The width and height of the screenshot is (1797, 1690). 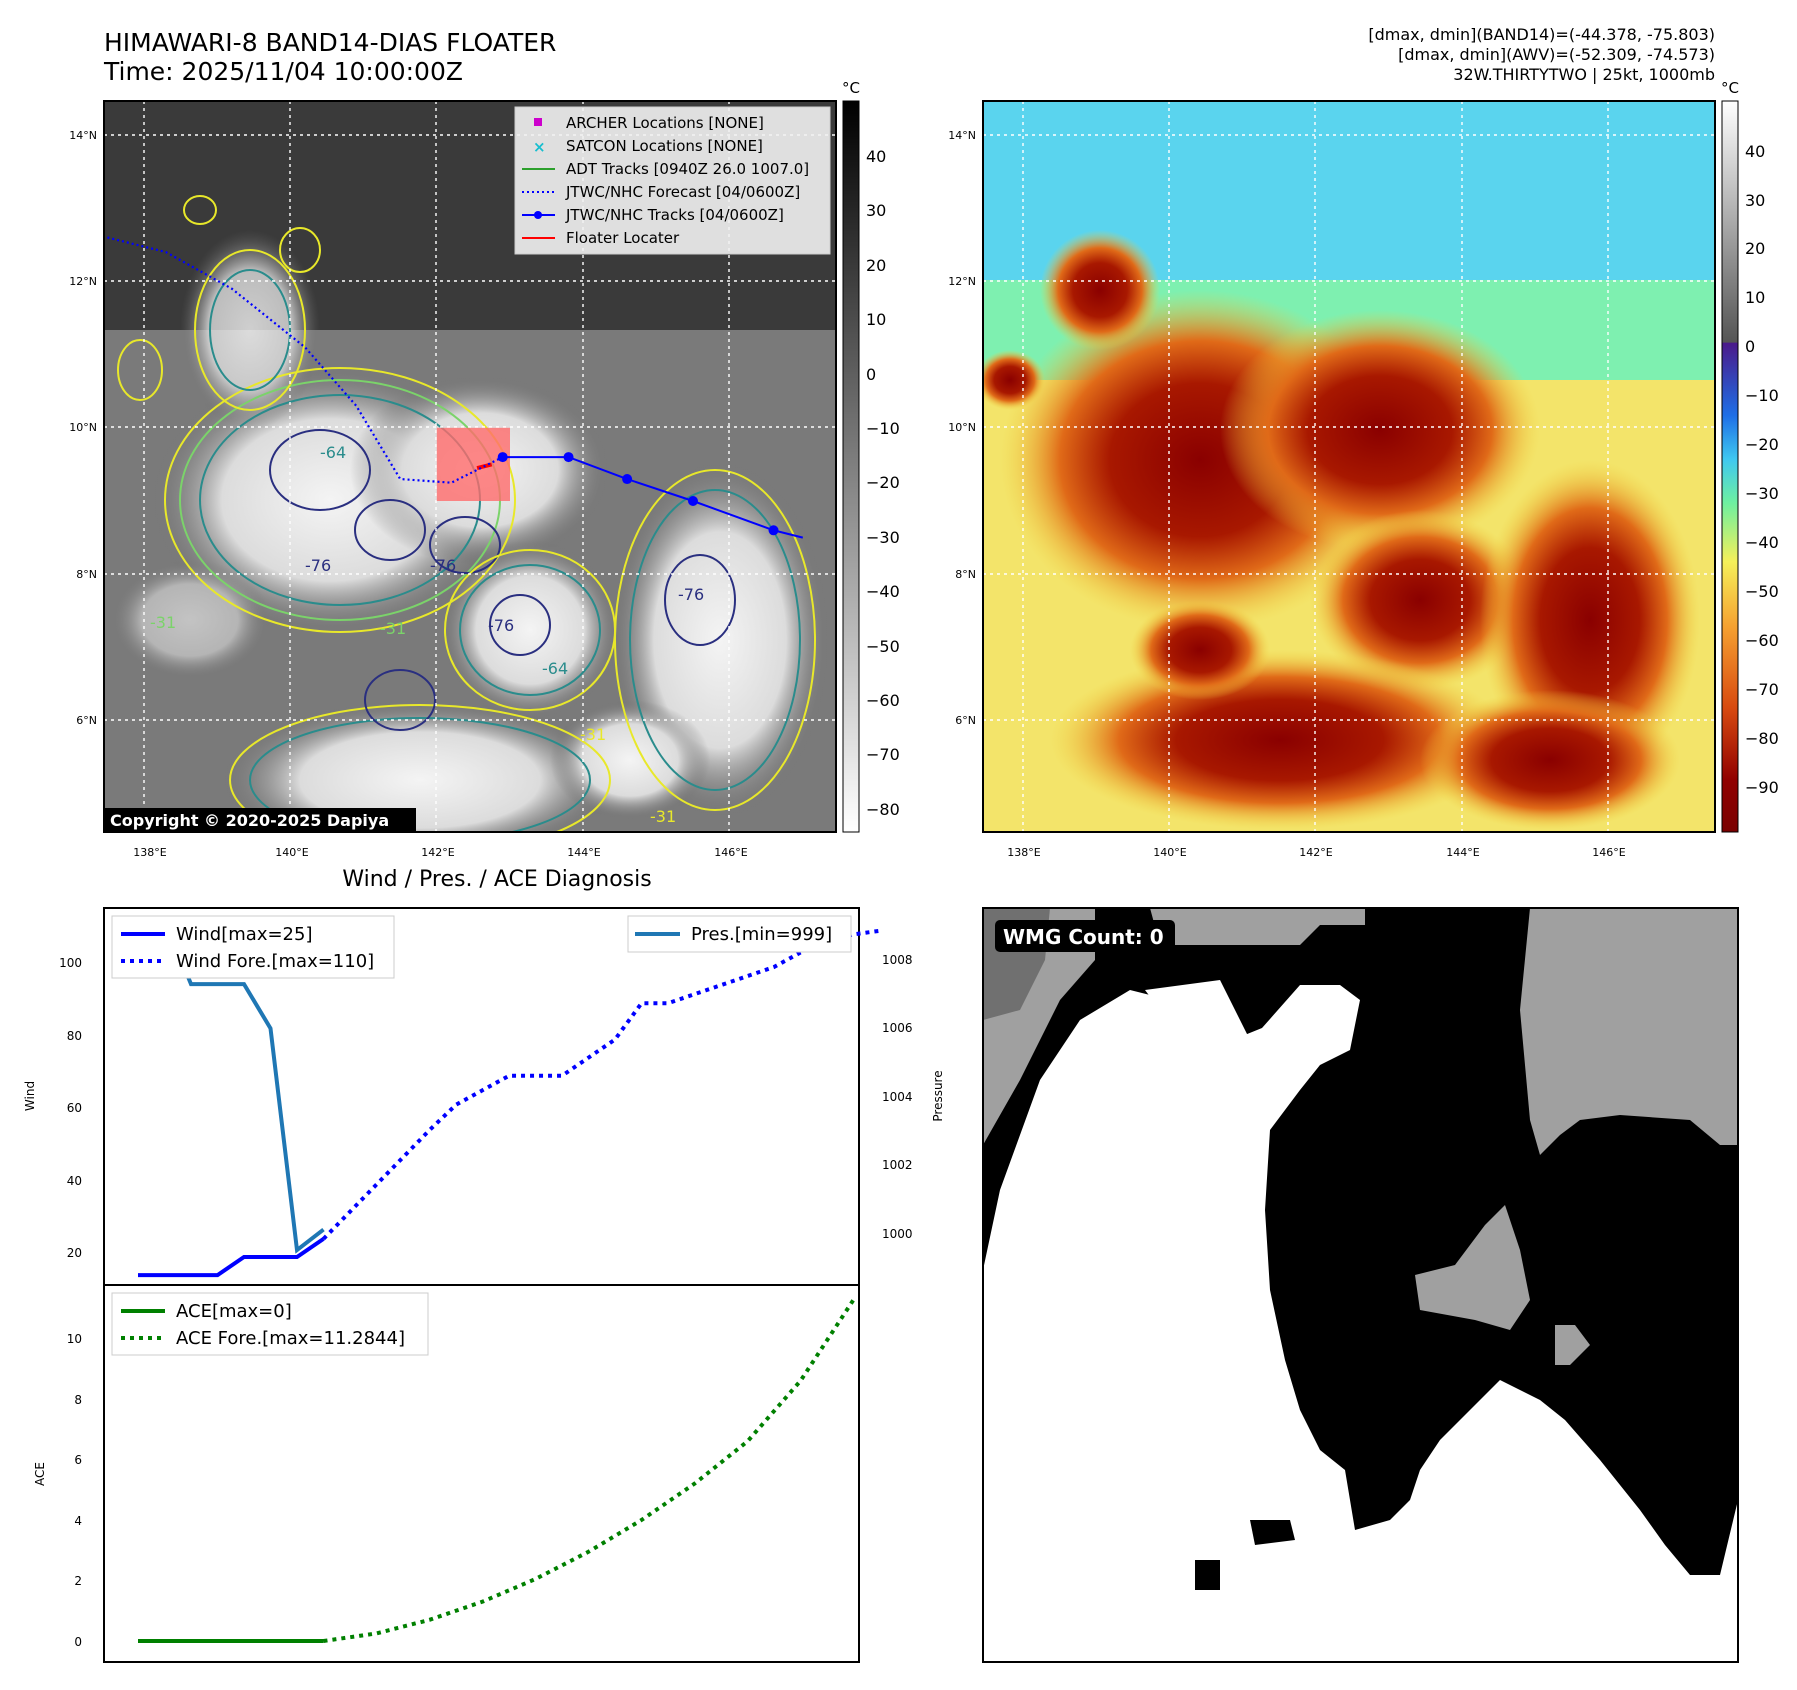 I want to click on pressure-tick: 1008, so click(x=897, y=960).